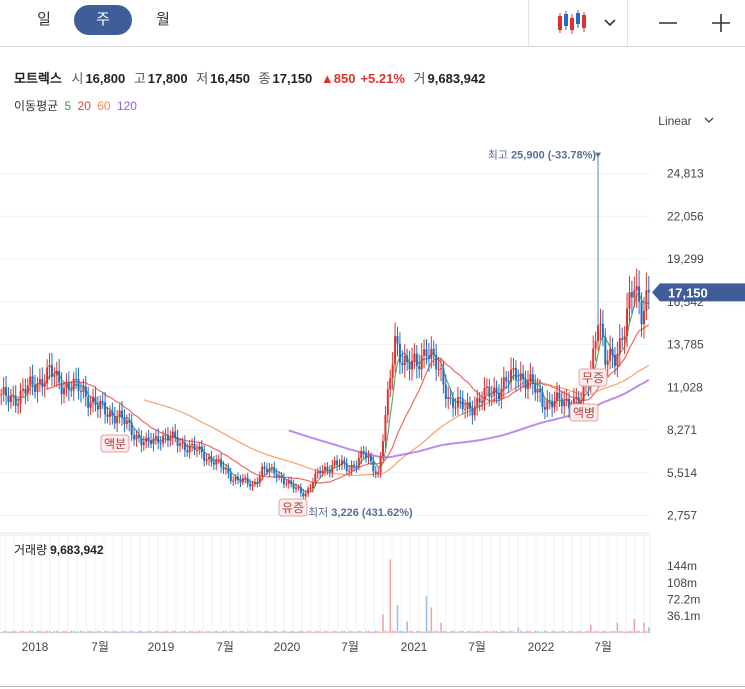 The image size is (745, 689). Describe the element at coordinates (230, 78) in the screenshot. I see `low-value: 16,450` at that location.